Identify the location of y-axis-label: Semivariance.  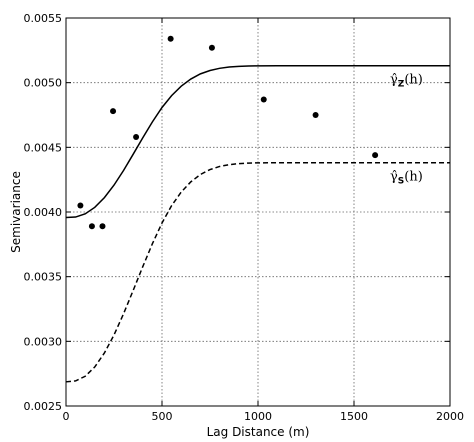
(16, 212).